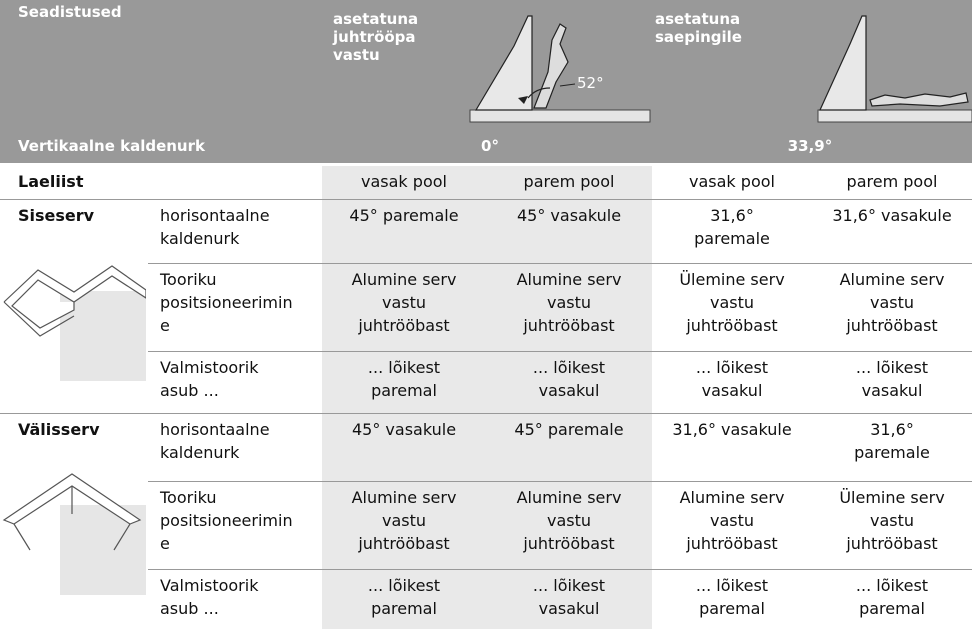 The height and width of the screenshot is (629, 972). What do you see at coordinates (56, 215) in the screenshot?
I see `section-name: Siseserv` at bounding box center [56, 215].